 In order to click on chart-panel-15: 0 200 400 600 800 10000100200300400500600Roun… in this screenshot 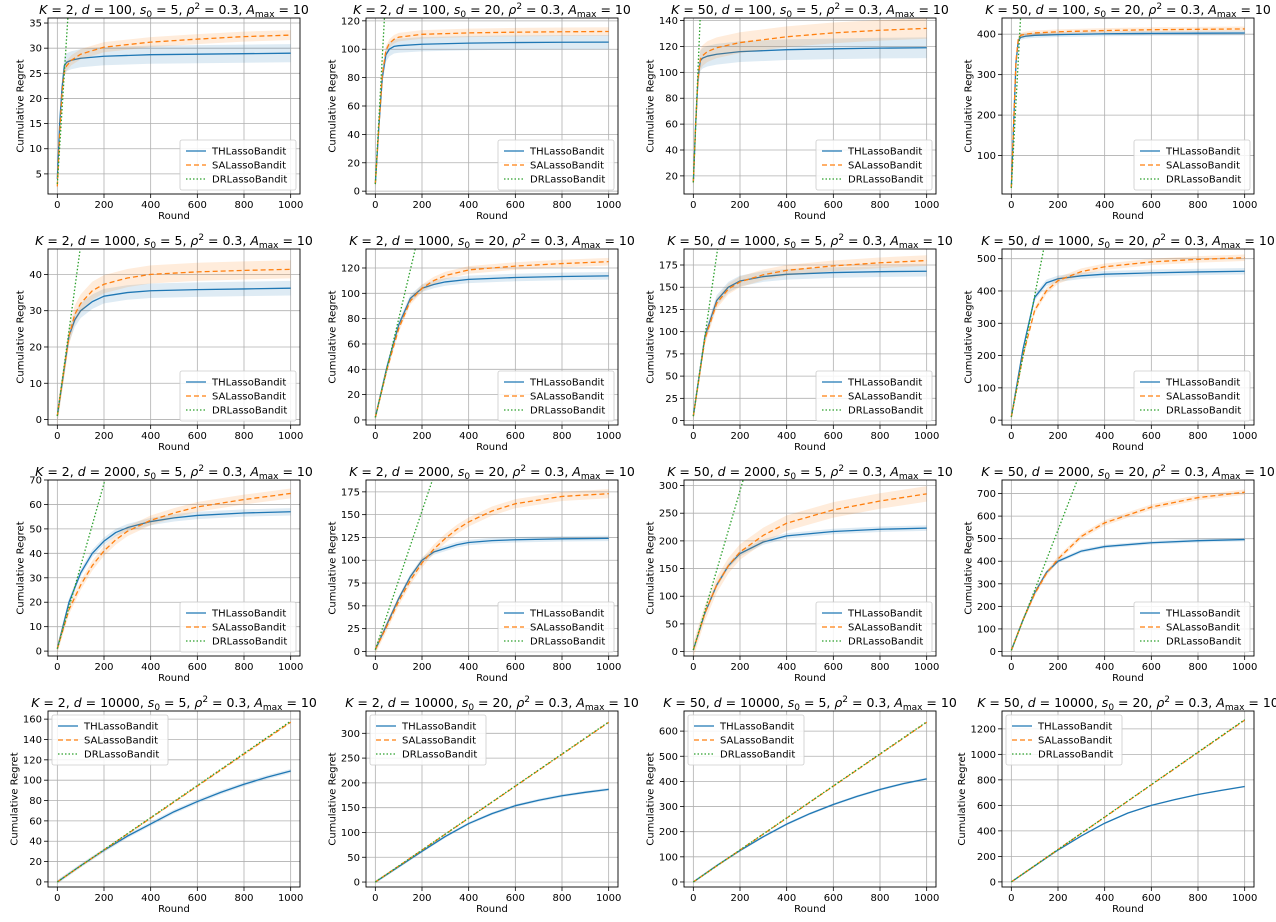, I will do `click(800, 805)`.